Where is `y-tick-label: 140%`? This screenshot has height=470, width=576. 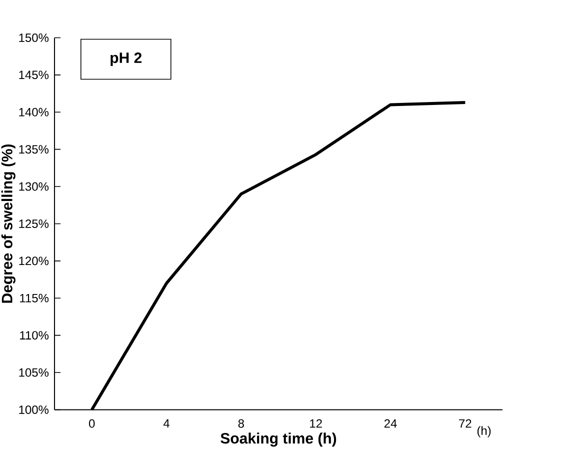 y-tick-label: 140% is located at coordinates (34, 112).